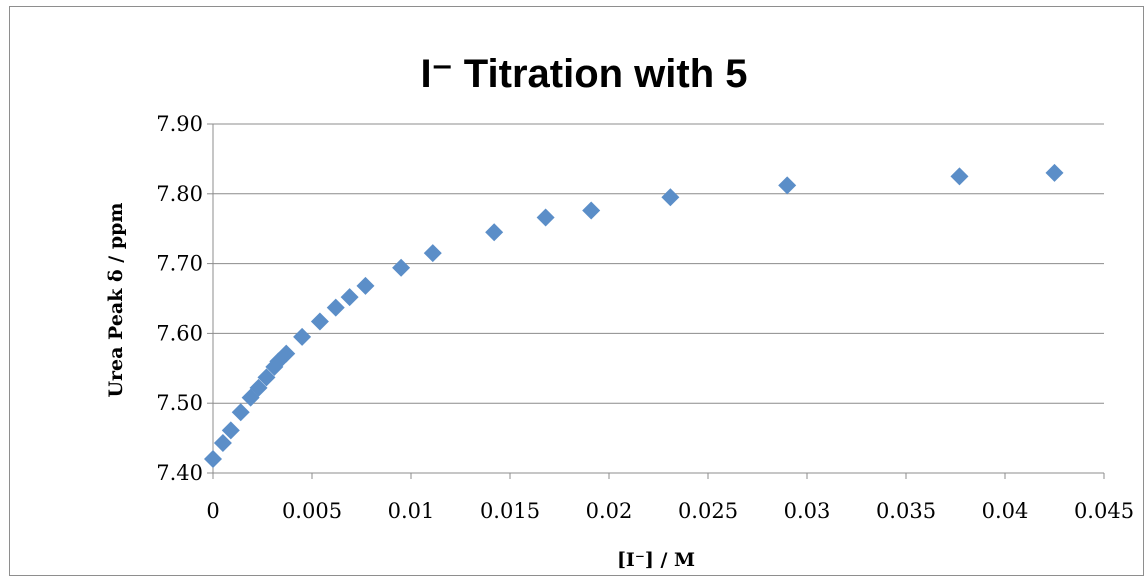 The height and width of the screenshot is (580, 1147). I want to click on x-tick-label: 0.02, so click(609, 511).